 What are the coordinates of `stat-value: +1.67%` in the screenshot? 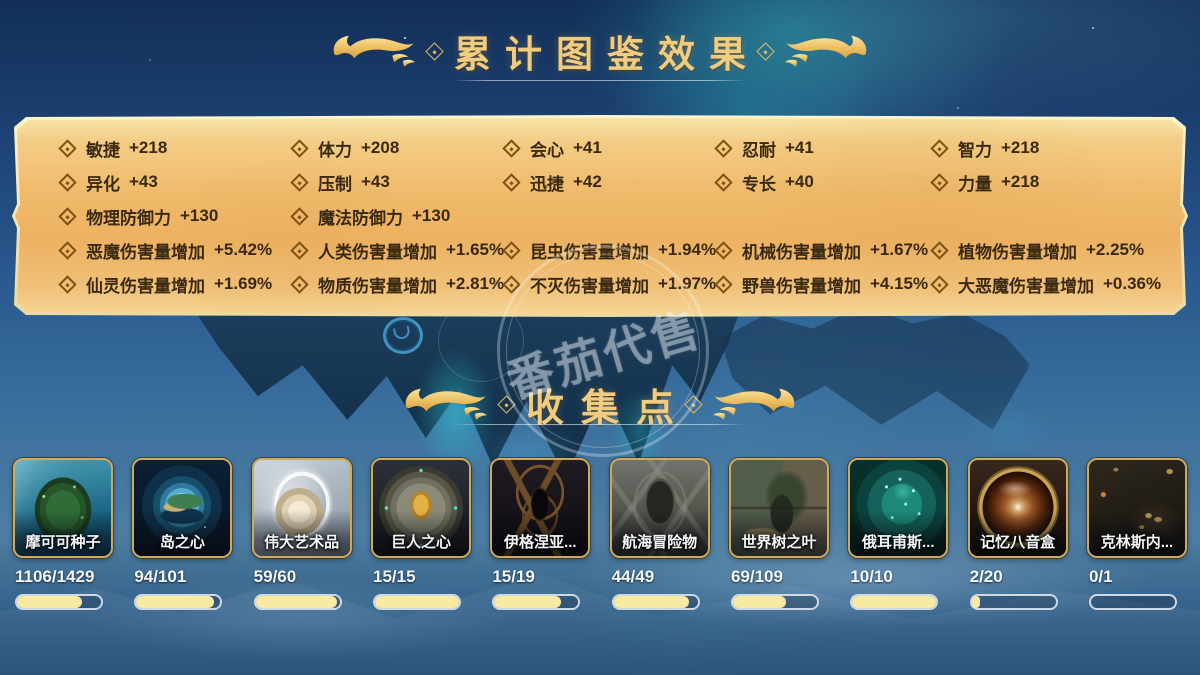 It's located at (899, 249).